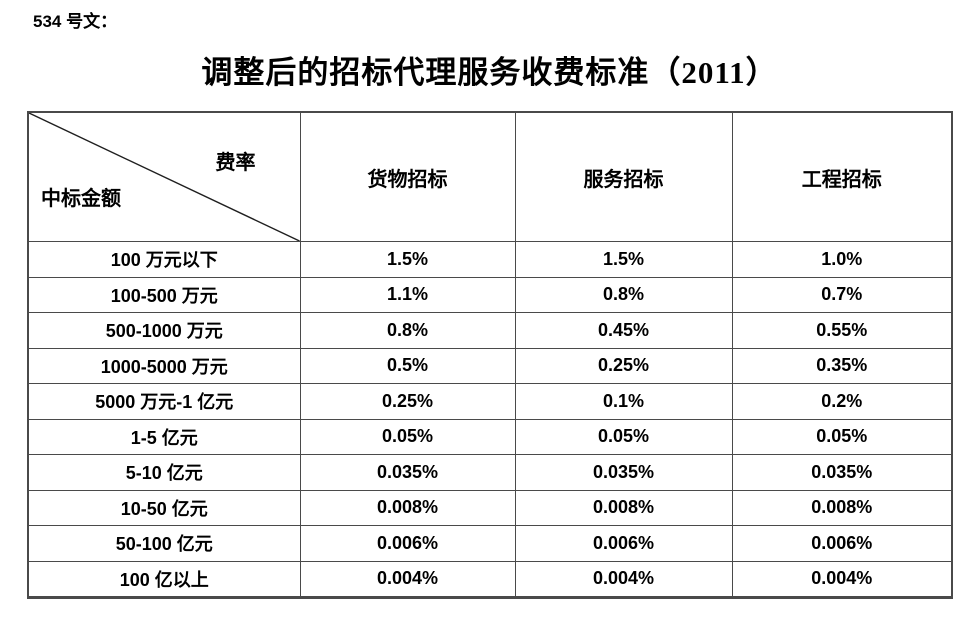  I want to click on table-row: 10-50 亿元 0.008% 0.008% 0.008%, so click(490, 507).